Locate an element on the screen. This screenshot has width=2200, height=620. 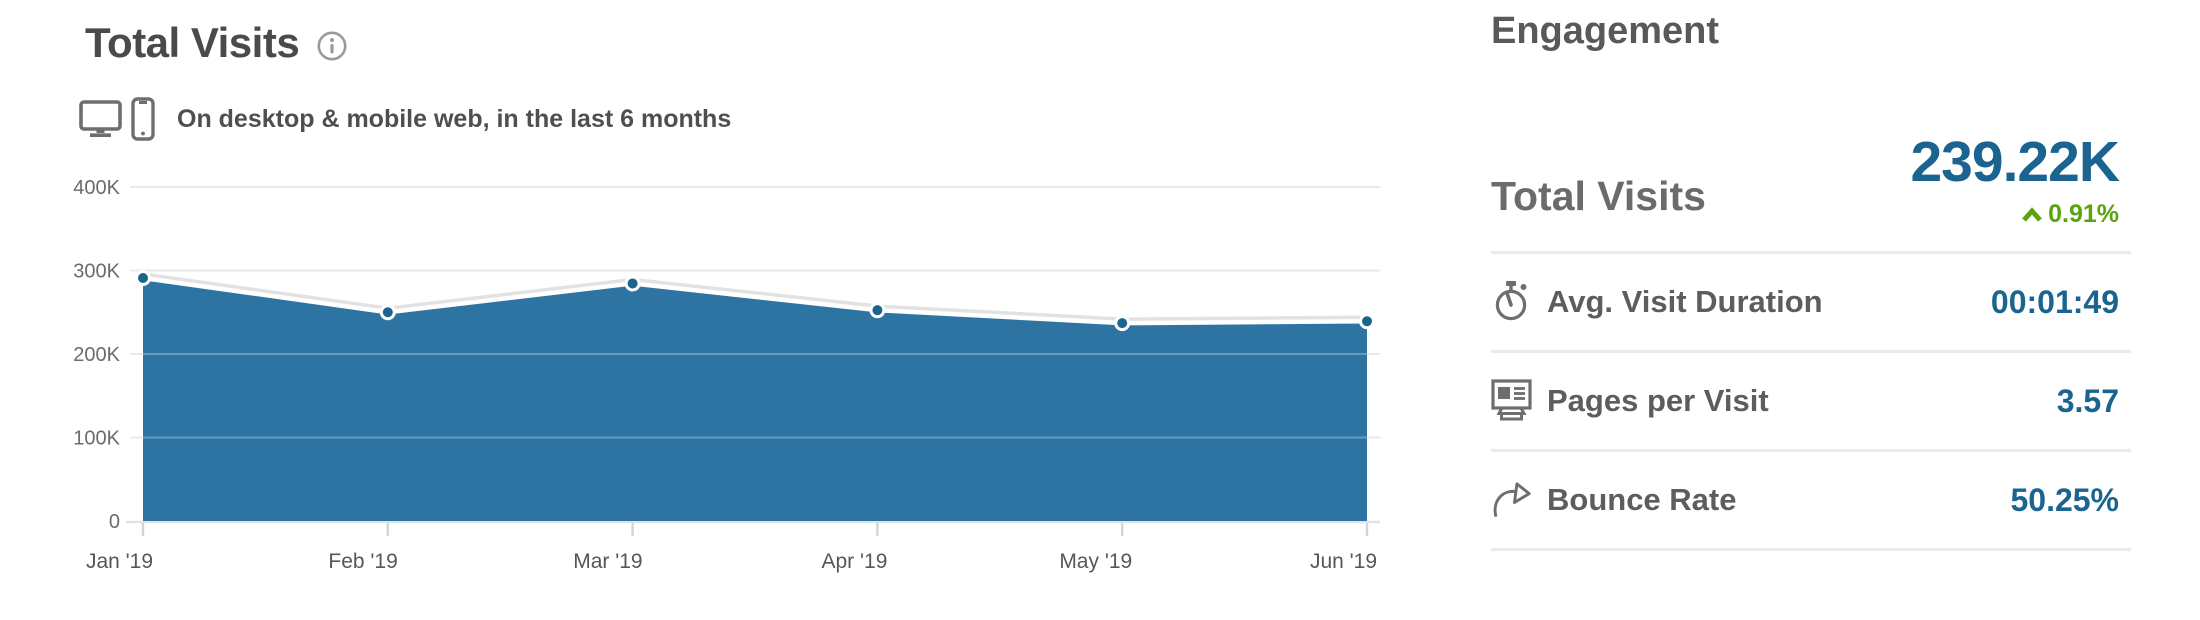
metric-value: 3.57 is located at coordinates (2087, 400).